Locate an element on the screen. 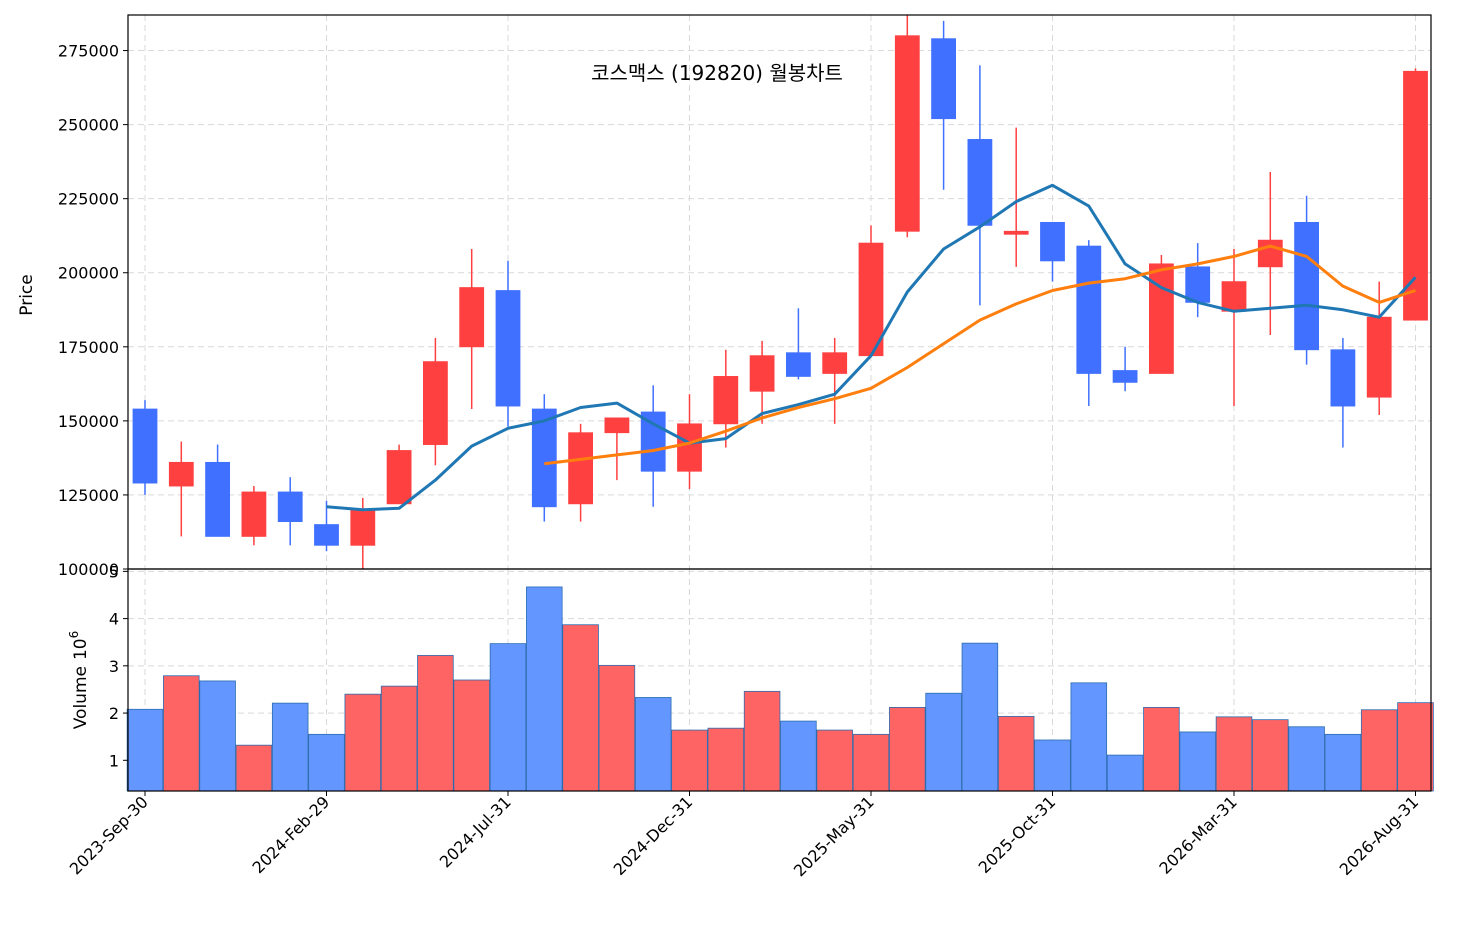 The width and height of the screenshot is (1480, 928). volume-axis-label-unit: 10 is located at coordinates (81, 649).